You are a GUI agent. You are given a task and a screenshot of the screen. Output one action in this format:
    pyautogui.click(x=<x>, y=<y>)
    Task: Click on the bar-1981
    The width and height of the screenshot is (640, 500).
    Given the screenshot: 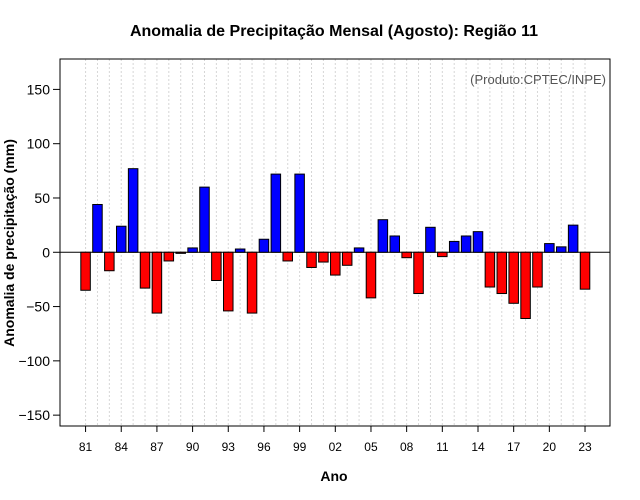 What is the action you would take?
    pyautogui.click(x=85, y=271)
    